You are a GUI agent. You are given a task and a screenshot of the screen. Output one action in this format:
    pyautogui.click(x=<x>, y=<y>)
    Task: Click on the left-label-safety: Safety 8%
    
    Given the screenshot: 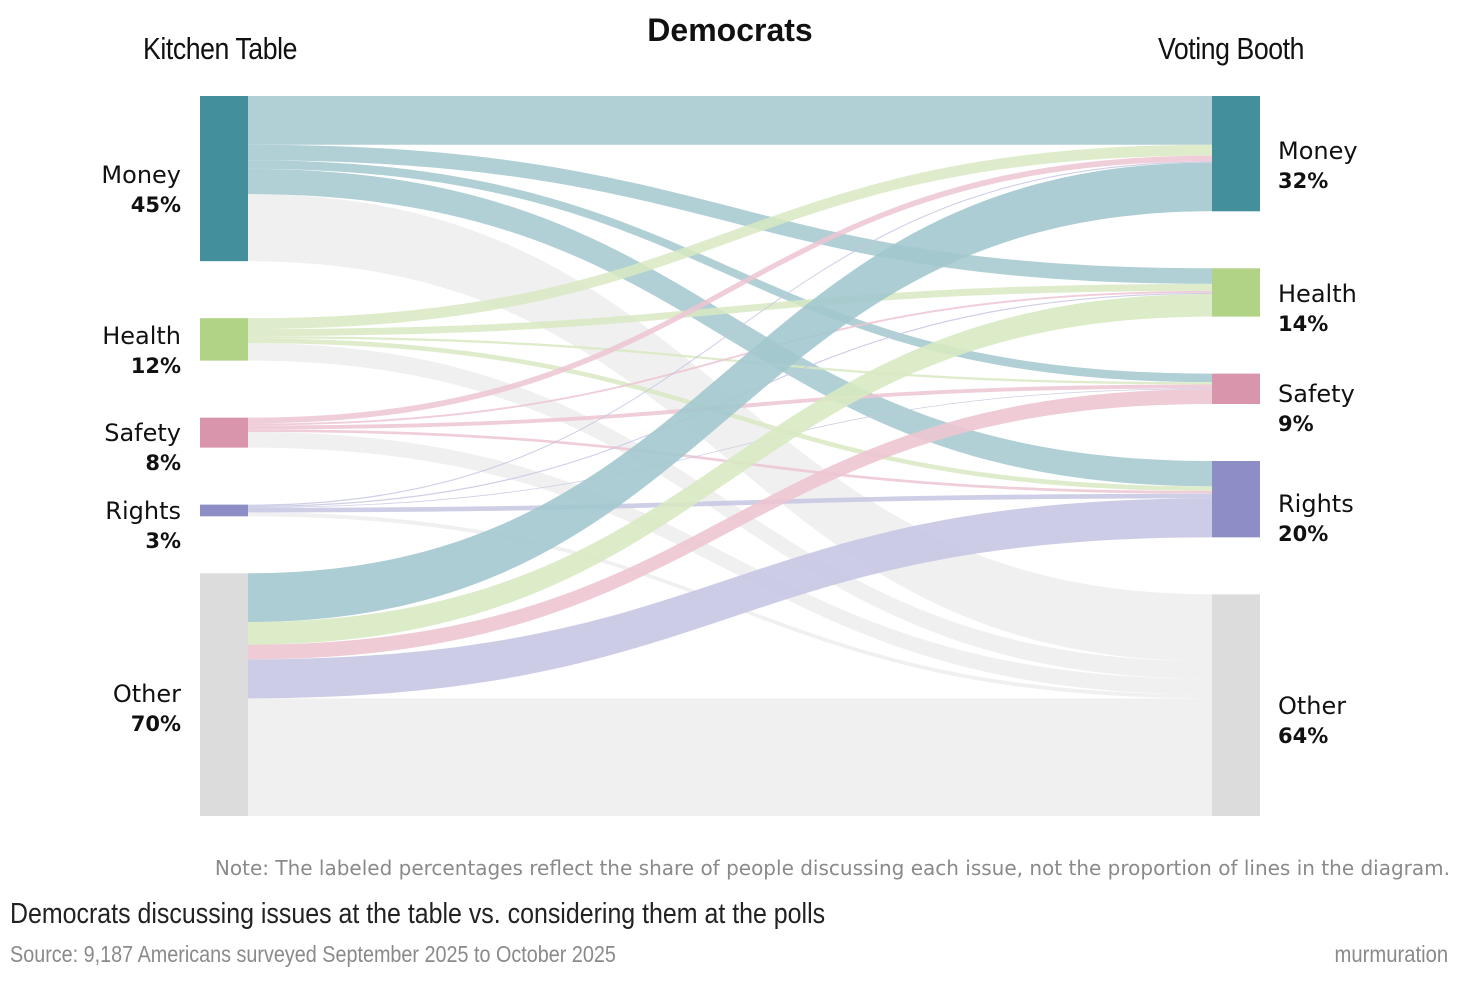 What is the action you would take?
    pyautogui.click(x=101, y=448)
    